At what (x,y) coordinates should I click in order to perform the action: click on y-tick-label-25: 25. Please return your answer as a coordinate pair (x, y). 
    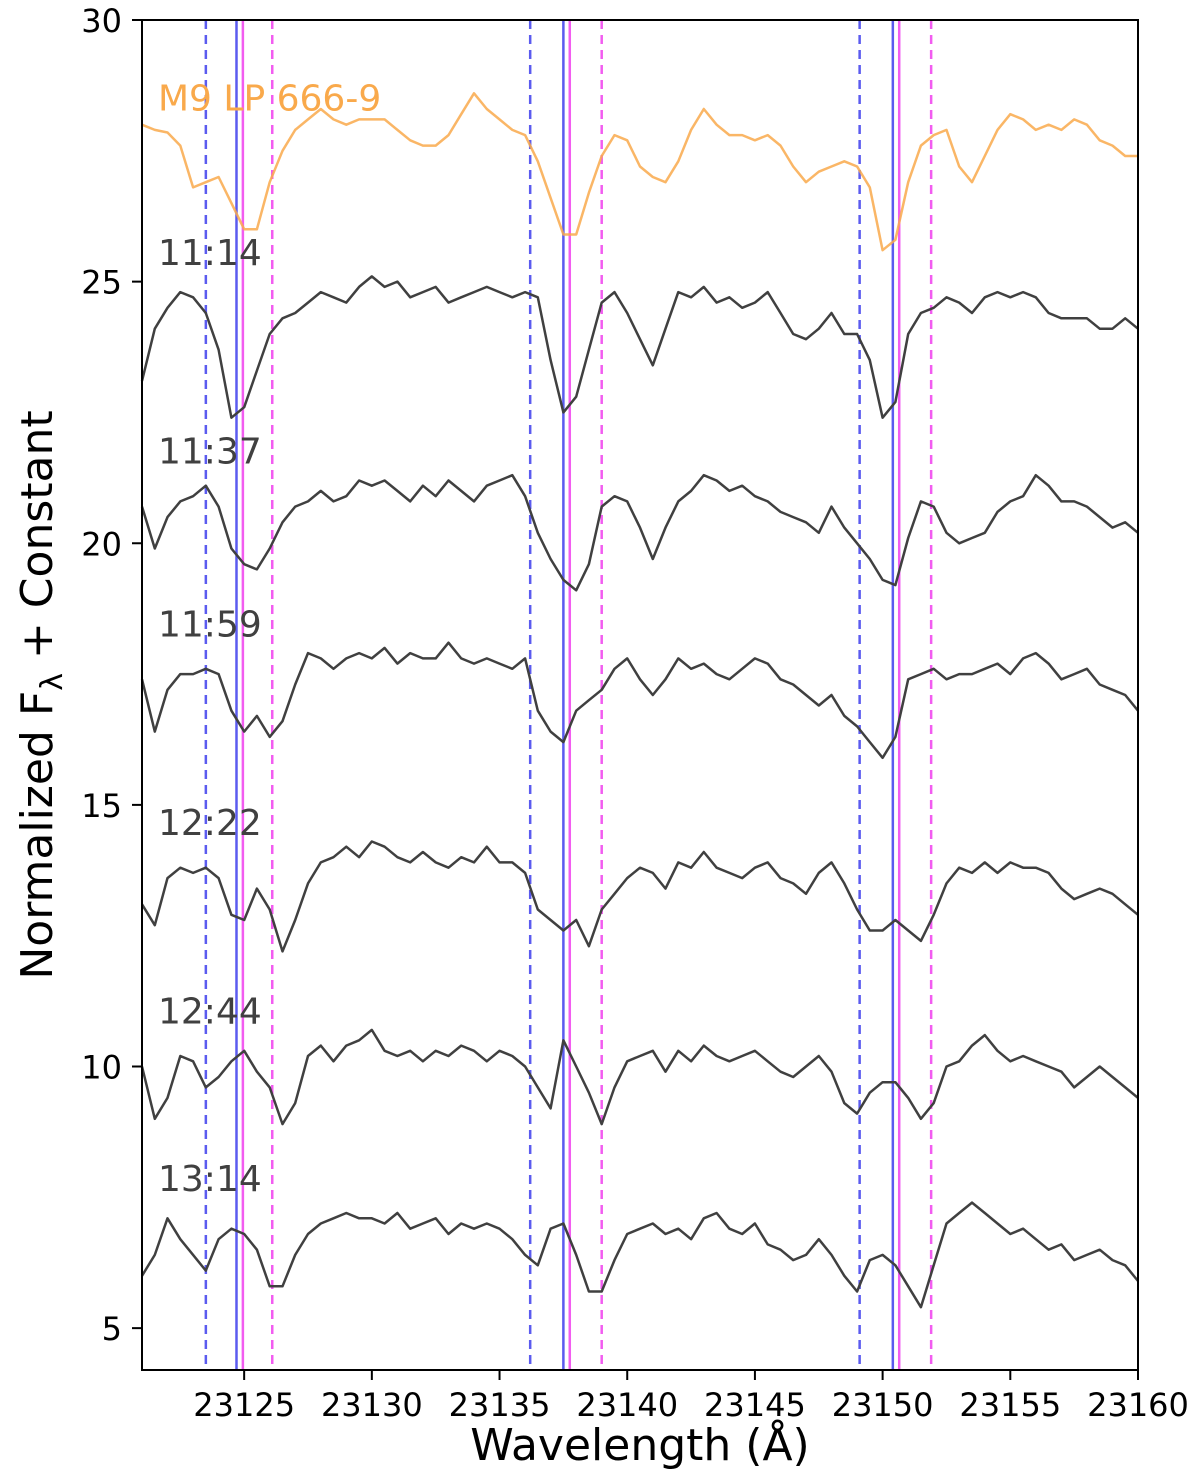
    Looking at the image, I should click on (101, 283).